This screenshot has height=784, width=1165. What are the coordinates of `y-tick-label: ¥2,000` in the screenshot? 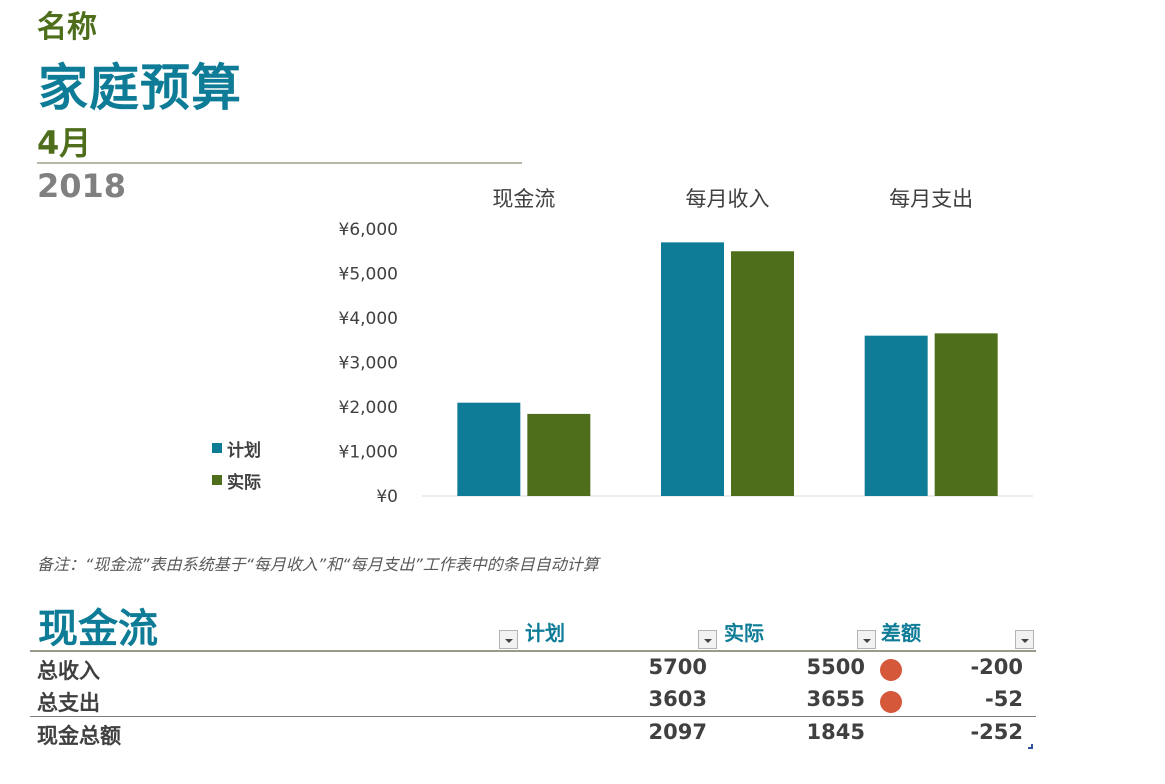 It's located at (368, 408).